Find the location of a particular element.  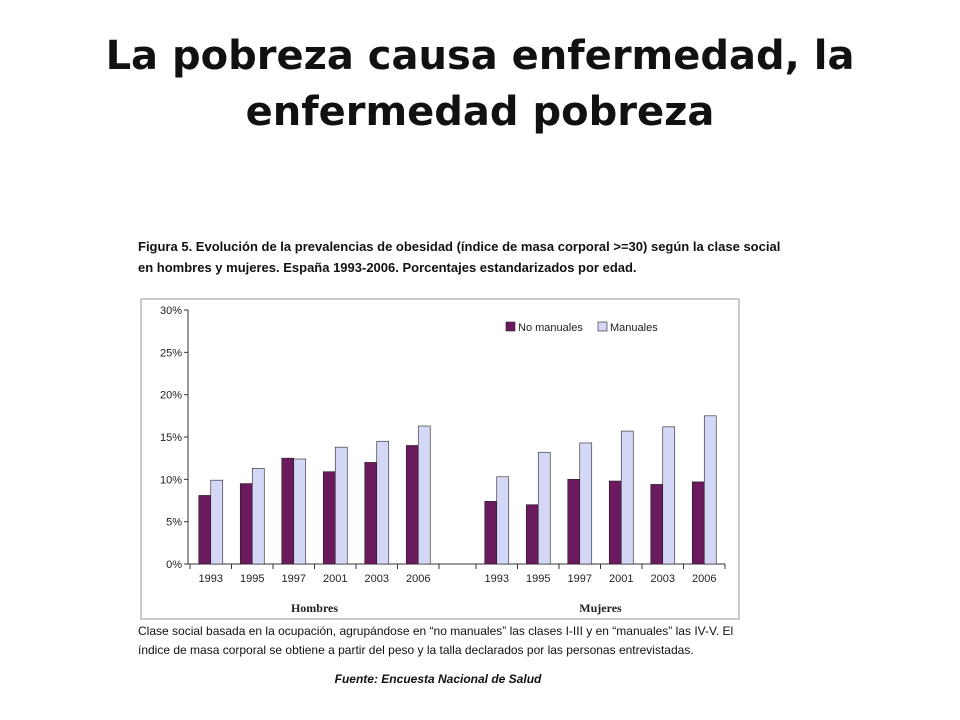

legend-label-no-manuales: No manuales is located at coordinates (550, 328).